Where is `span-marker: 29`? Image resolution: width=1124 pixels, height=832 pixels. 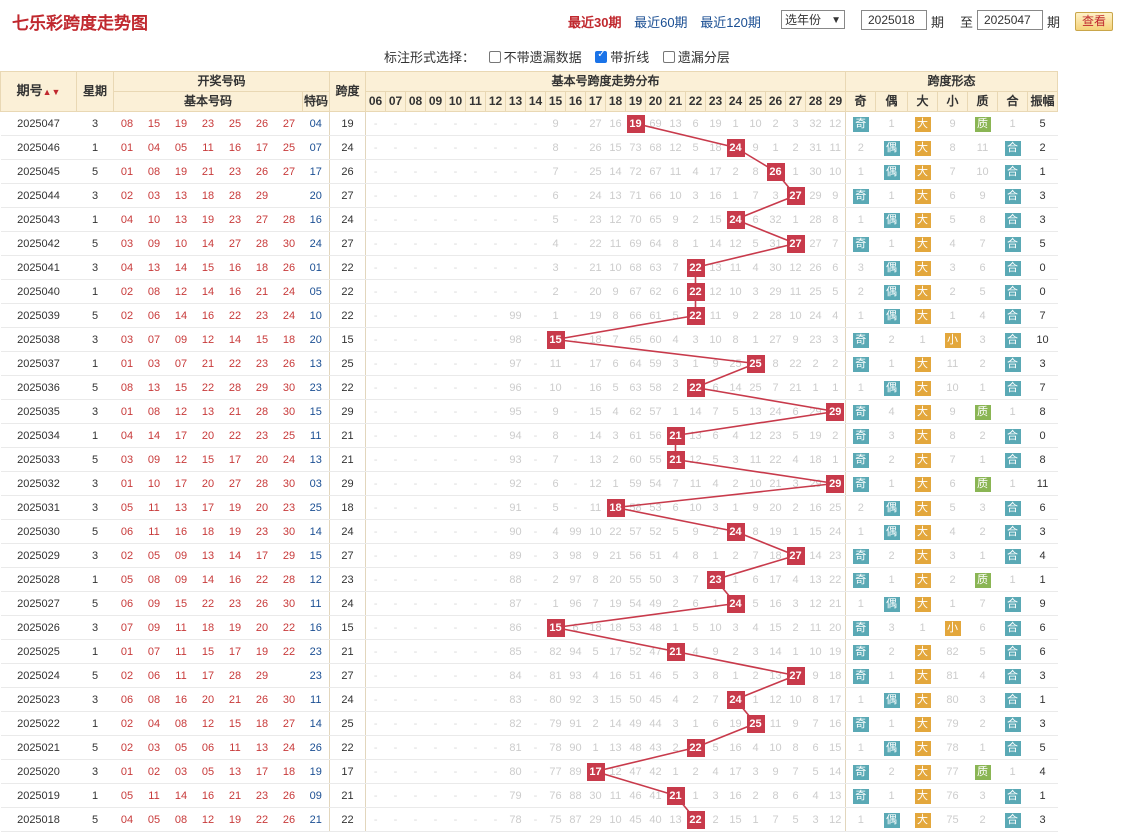 span-marker: 29 is located at coordinates (835, 411).